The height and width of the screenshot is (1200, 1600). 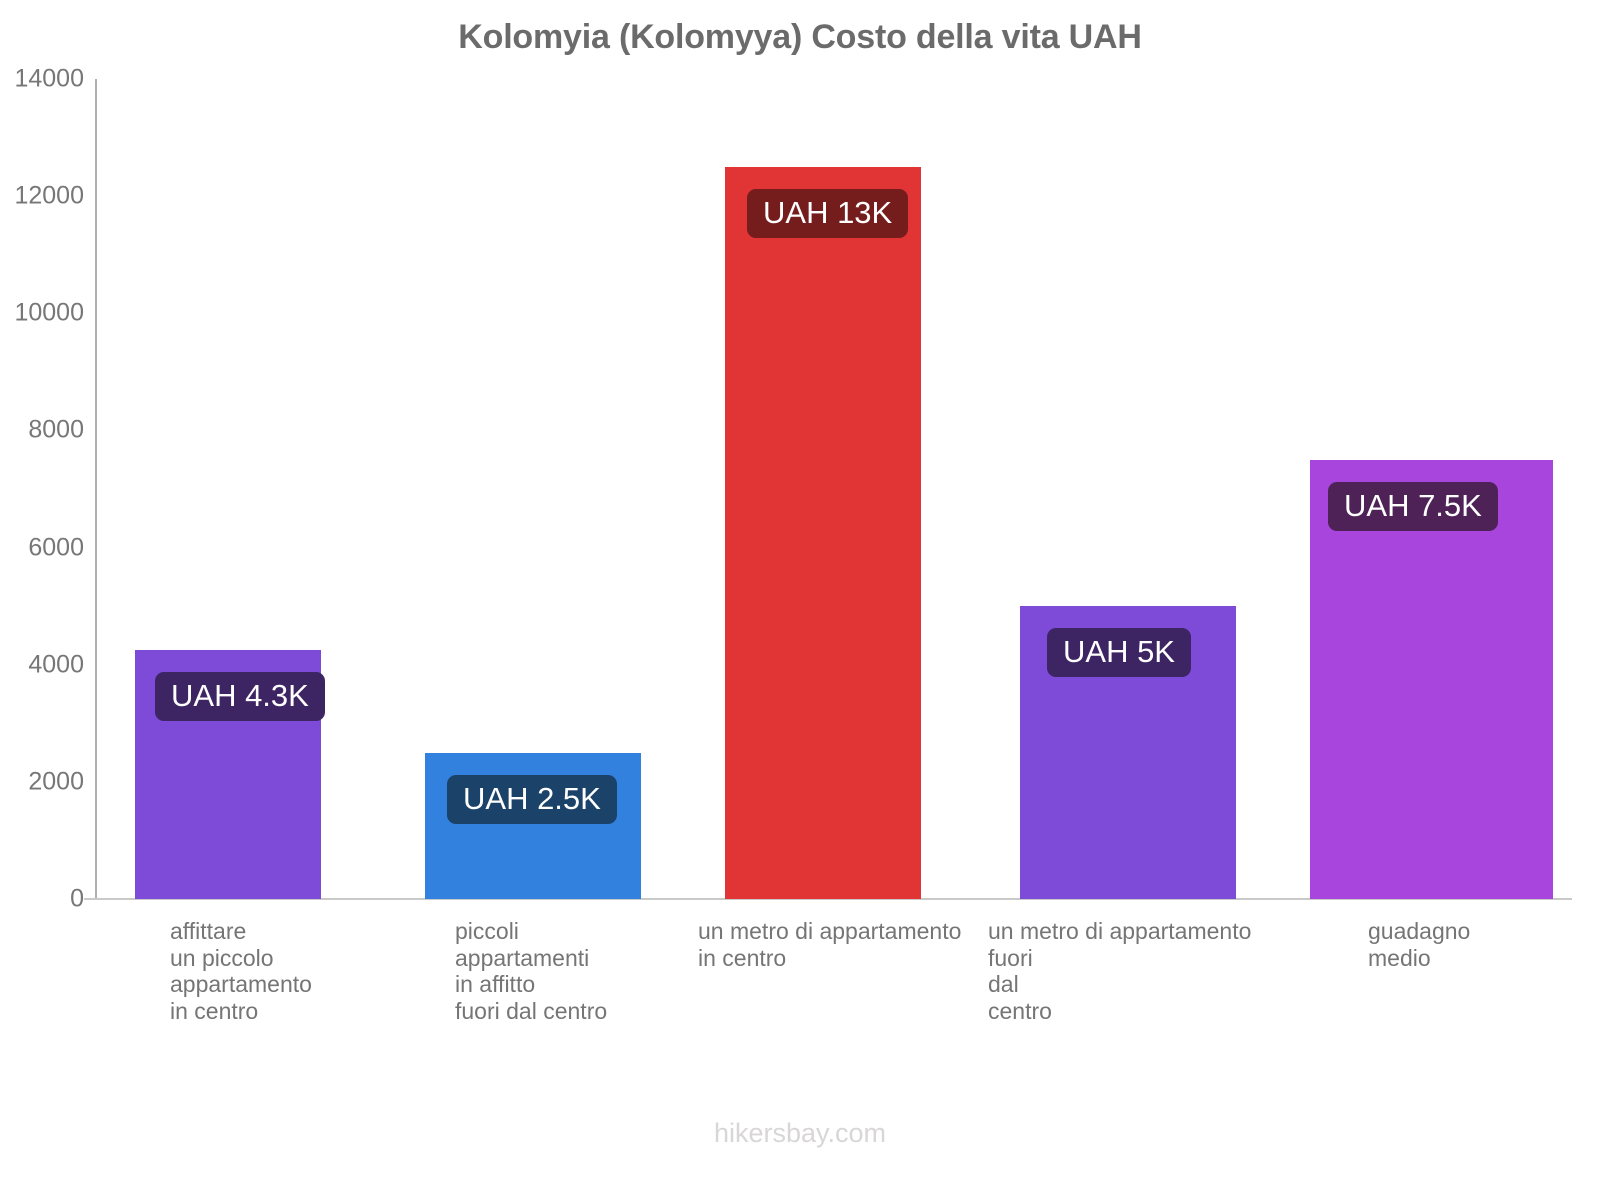 I want to click on y-axis-tick-label: 2000, so click(x=56, y=781).